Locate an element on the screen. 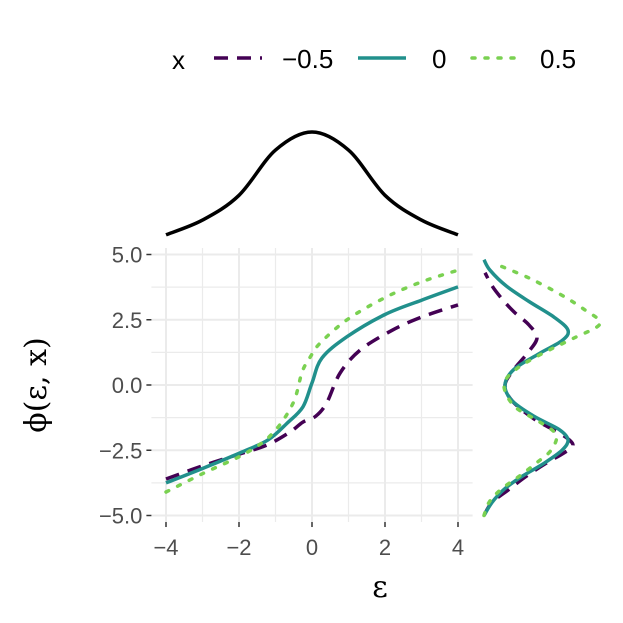  x-axis-ticks: −4 −2 0 2 4 is located at coordinates (308, 541).